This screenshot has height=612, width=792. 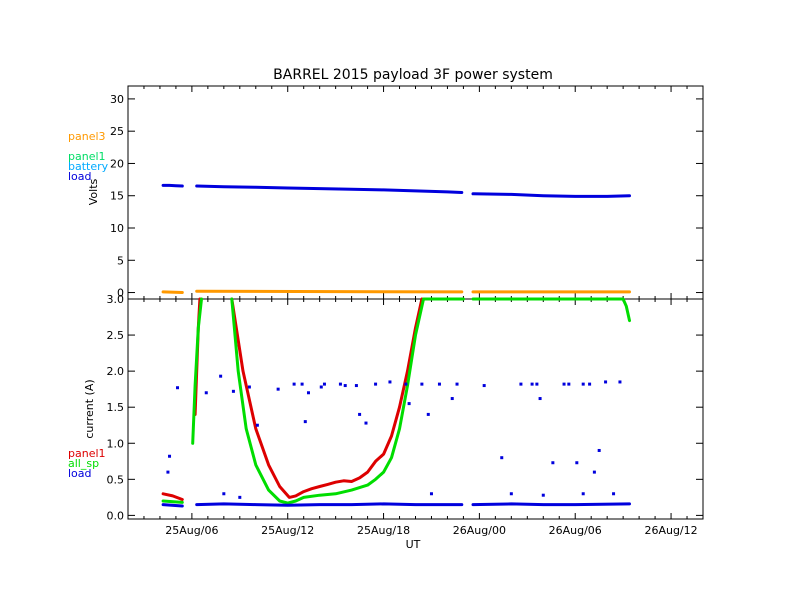 I want to click on y-tick-label: 3.0, so click(x=116, y=299).